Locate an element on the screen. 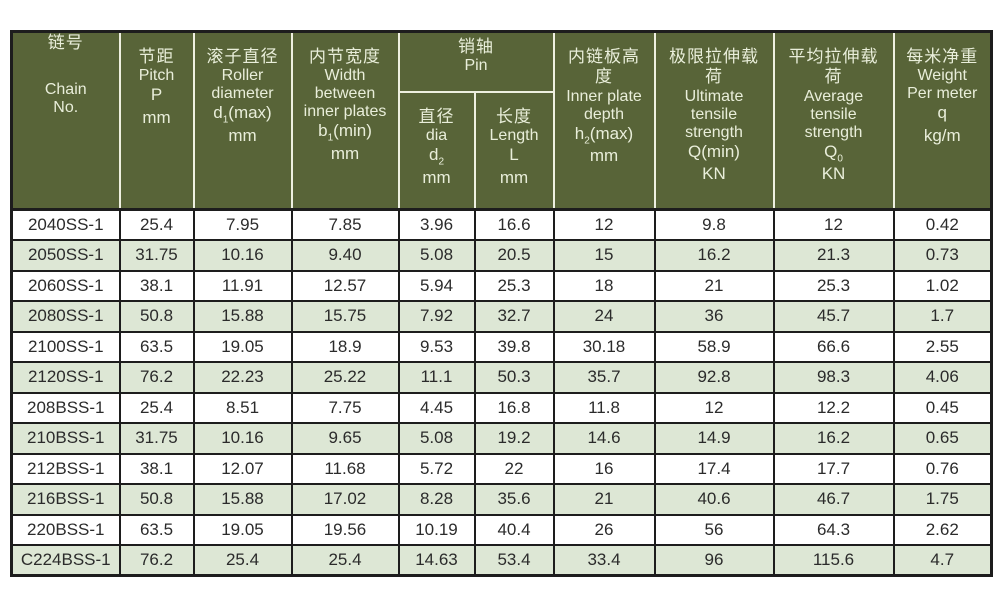 This screenshot has width=1000, height=589. cell-roller_diameter_d1max_mm: 8.51 is located at coordinates (242, 407).